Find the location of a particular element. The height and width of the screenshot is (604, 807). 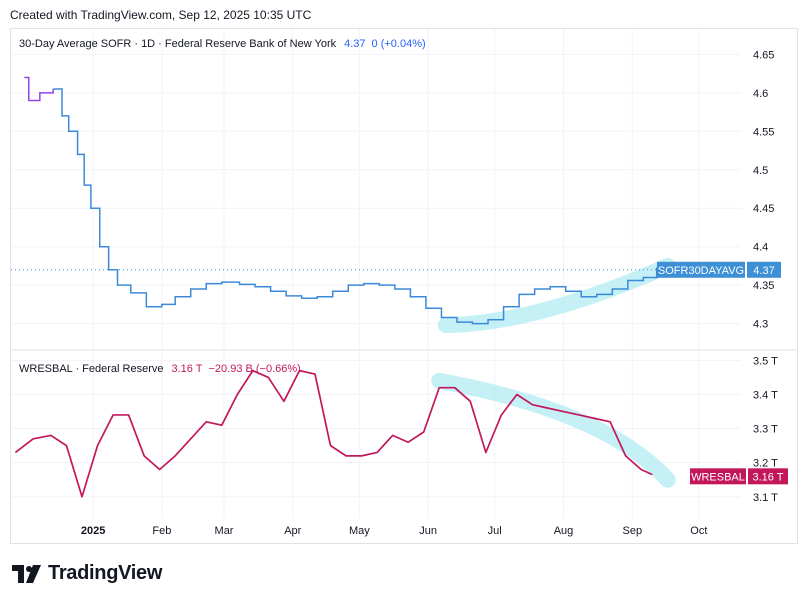

wresbal-price-label: WRESBAL 3.16 T is located at coordinates (739, 476).